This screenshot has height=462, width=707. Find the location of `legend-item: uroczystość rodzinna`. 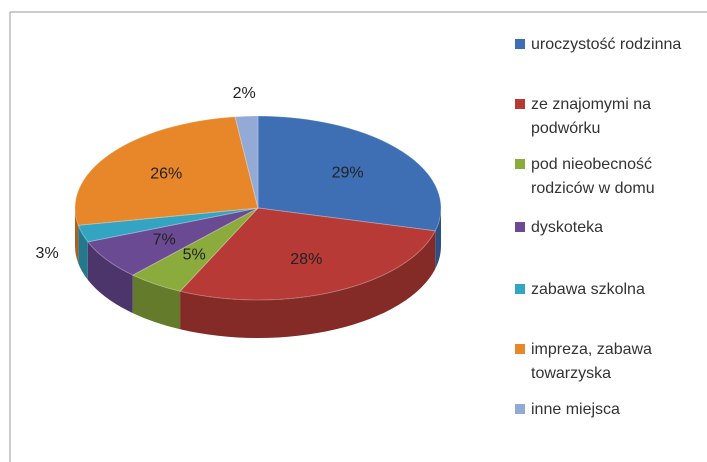

legend-item: uroczystość rodzinna is located at coordinates (611, 45).